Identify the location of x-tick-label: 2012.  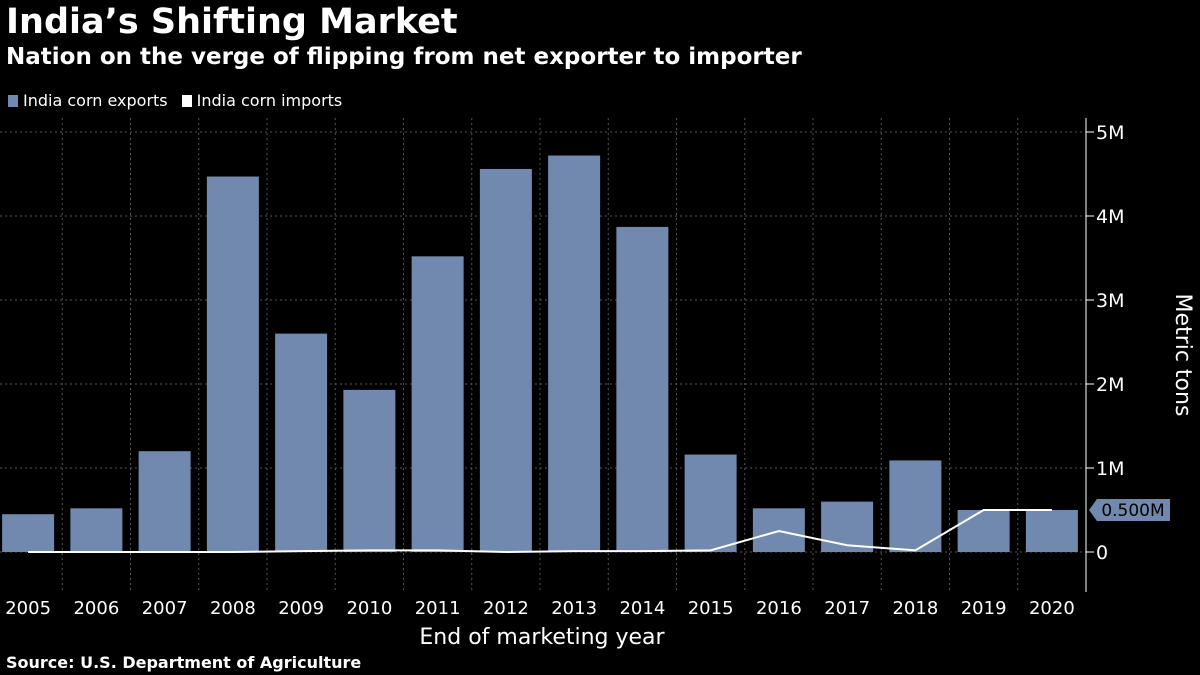
(506, 608).